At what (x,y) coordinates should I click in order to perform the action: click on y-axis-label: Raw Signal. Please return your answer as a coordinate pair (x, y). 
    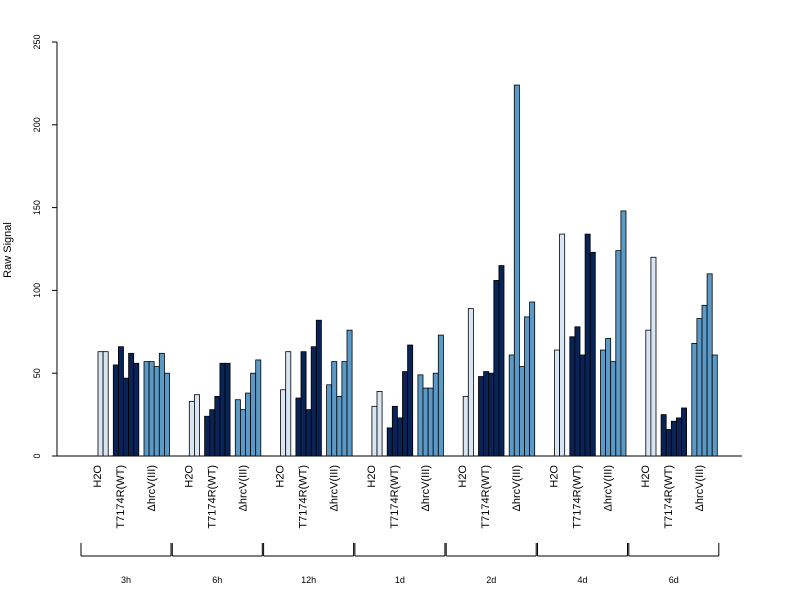
    Looking at the image, I should click on (8, 250).